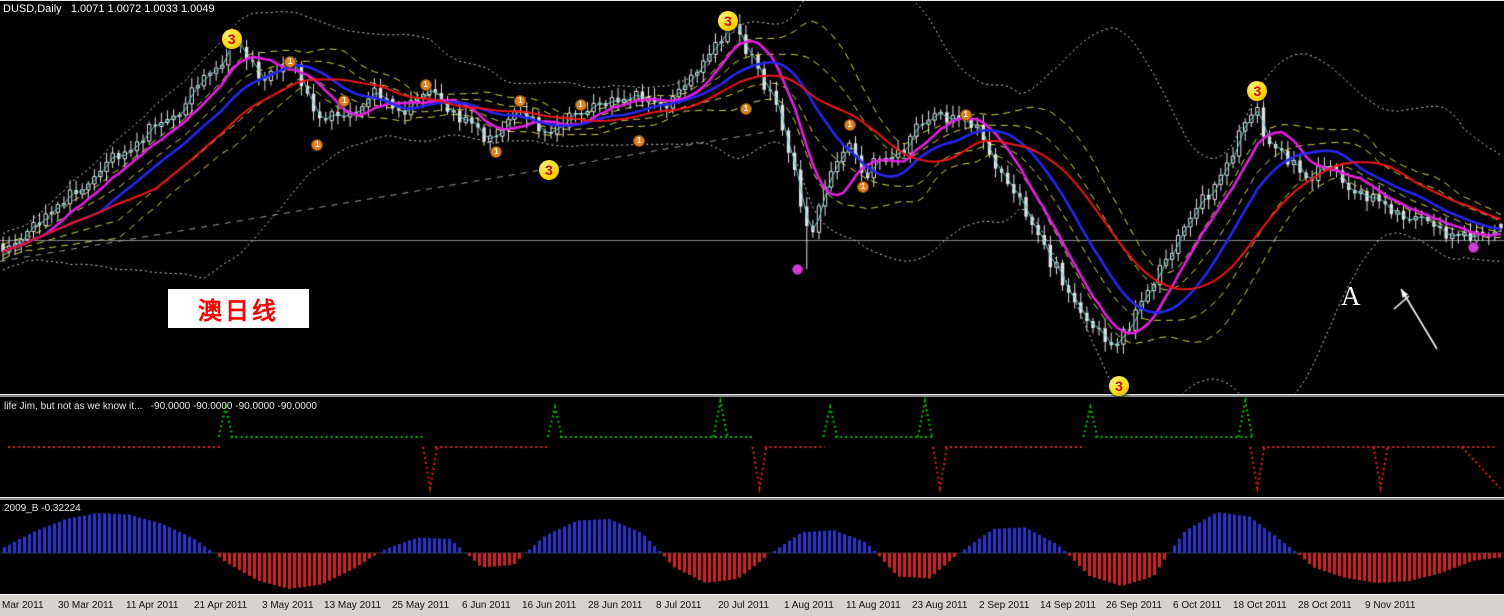 The width and height of the screenshot is (1504, 616). What do you see at coordinates (353, 605) in the screenshot?
I see `time-axis-label: 13 May 2011` at bounding box center [353, 605].